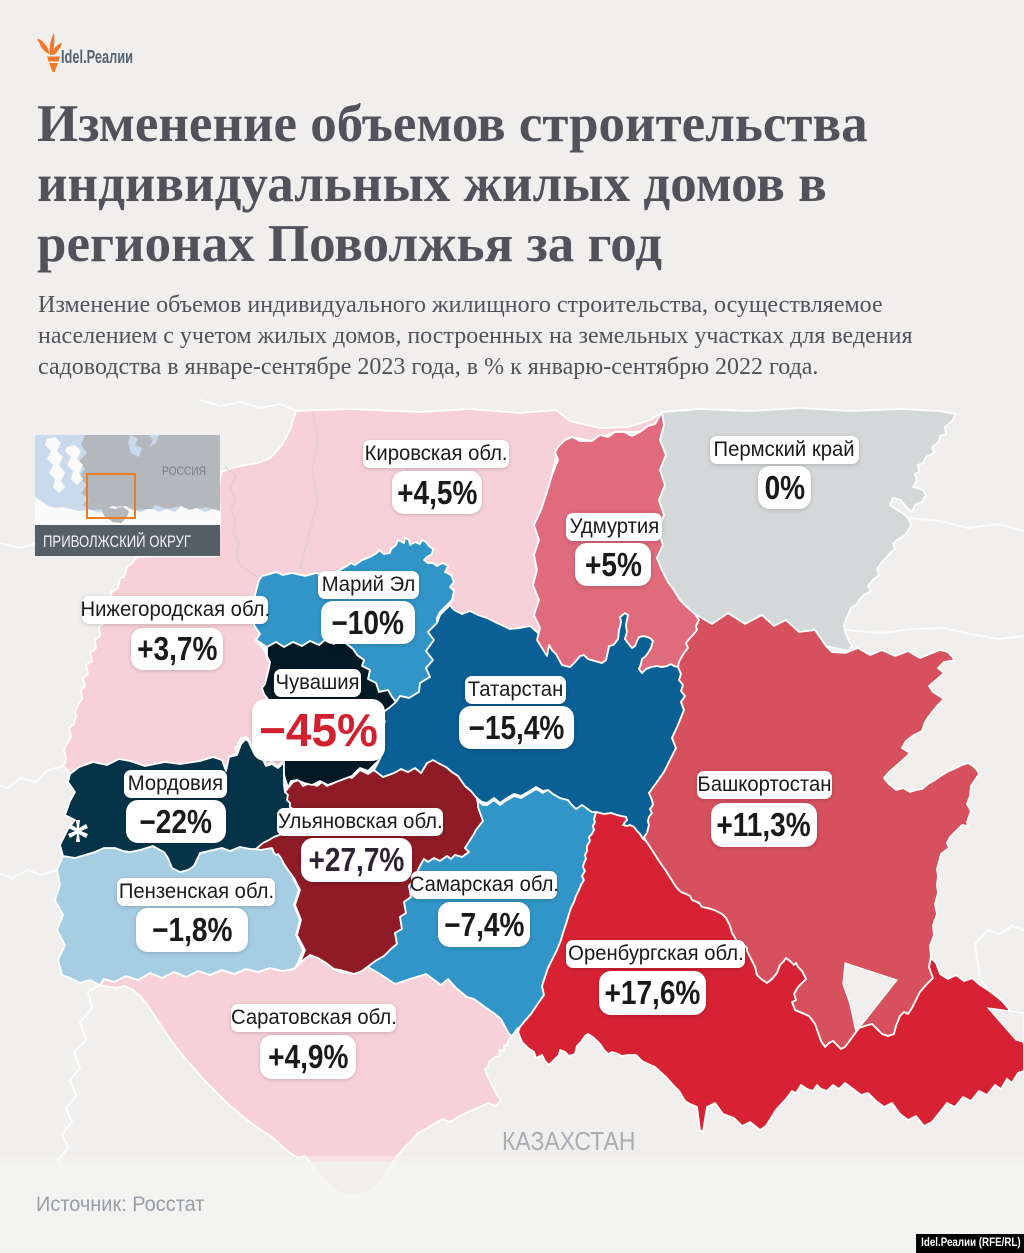 The height and width of the screenshot is (1253, 1024). Describe the element at coordinates (184, 472) in the screenshot. I see `svg-text: РОССИЯ` at that location.